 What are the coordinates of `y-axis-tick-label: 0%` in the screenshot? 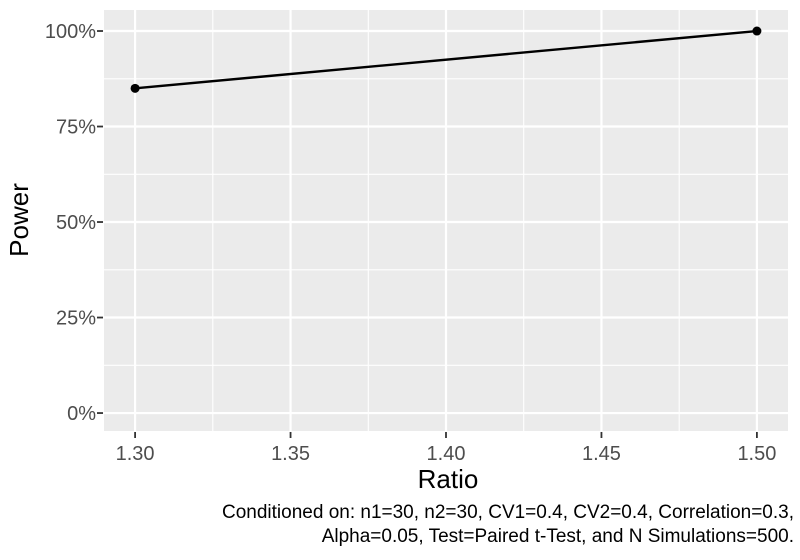 It's located at (81, 414).